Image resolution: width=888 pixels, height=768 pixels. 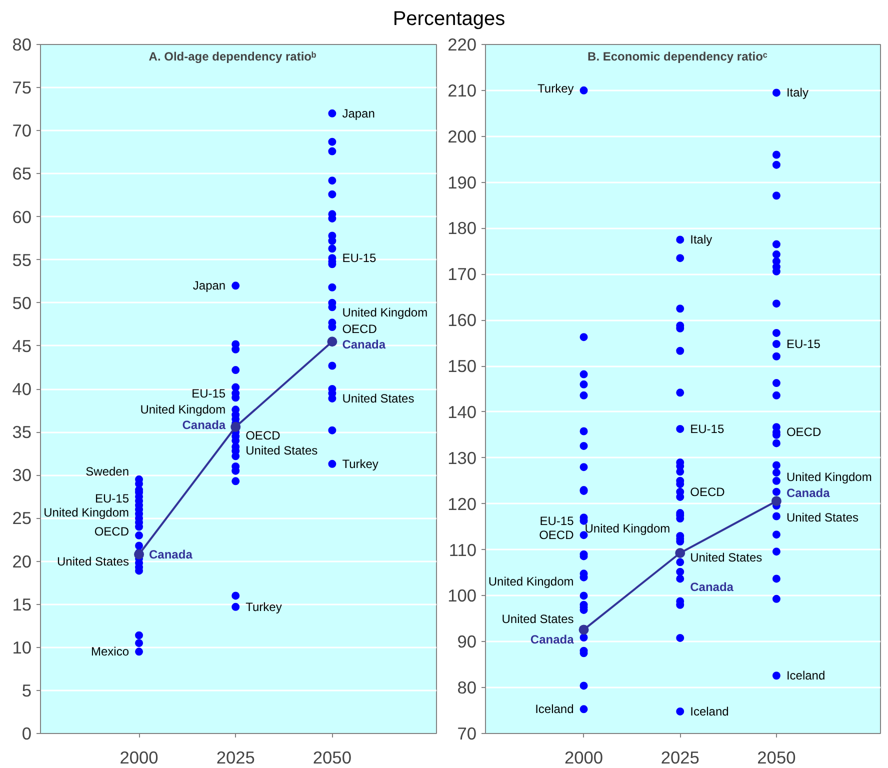 I want to click on y-tick-label: 130, so click(x=462, y=458).